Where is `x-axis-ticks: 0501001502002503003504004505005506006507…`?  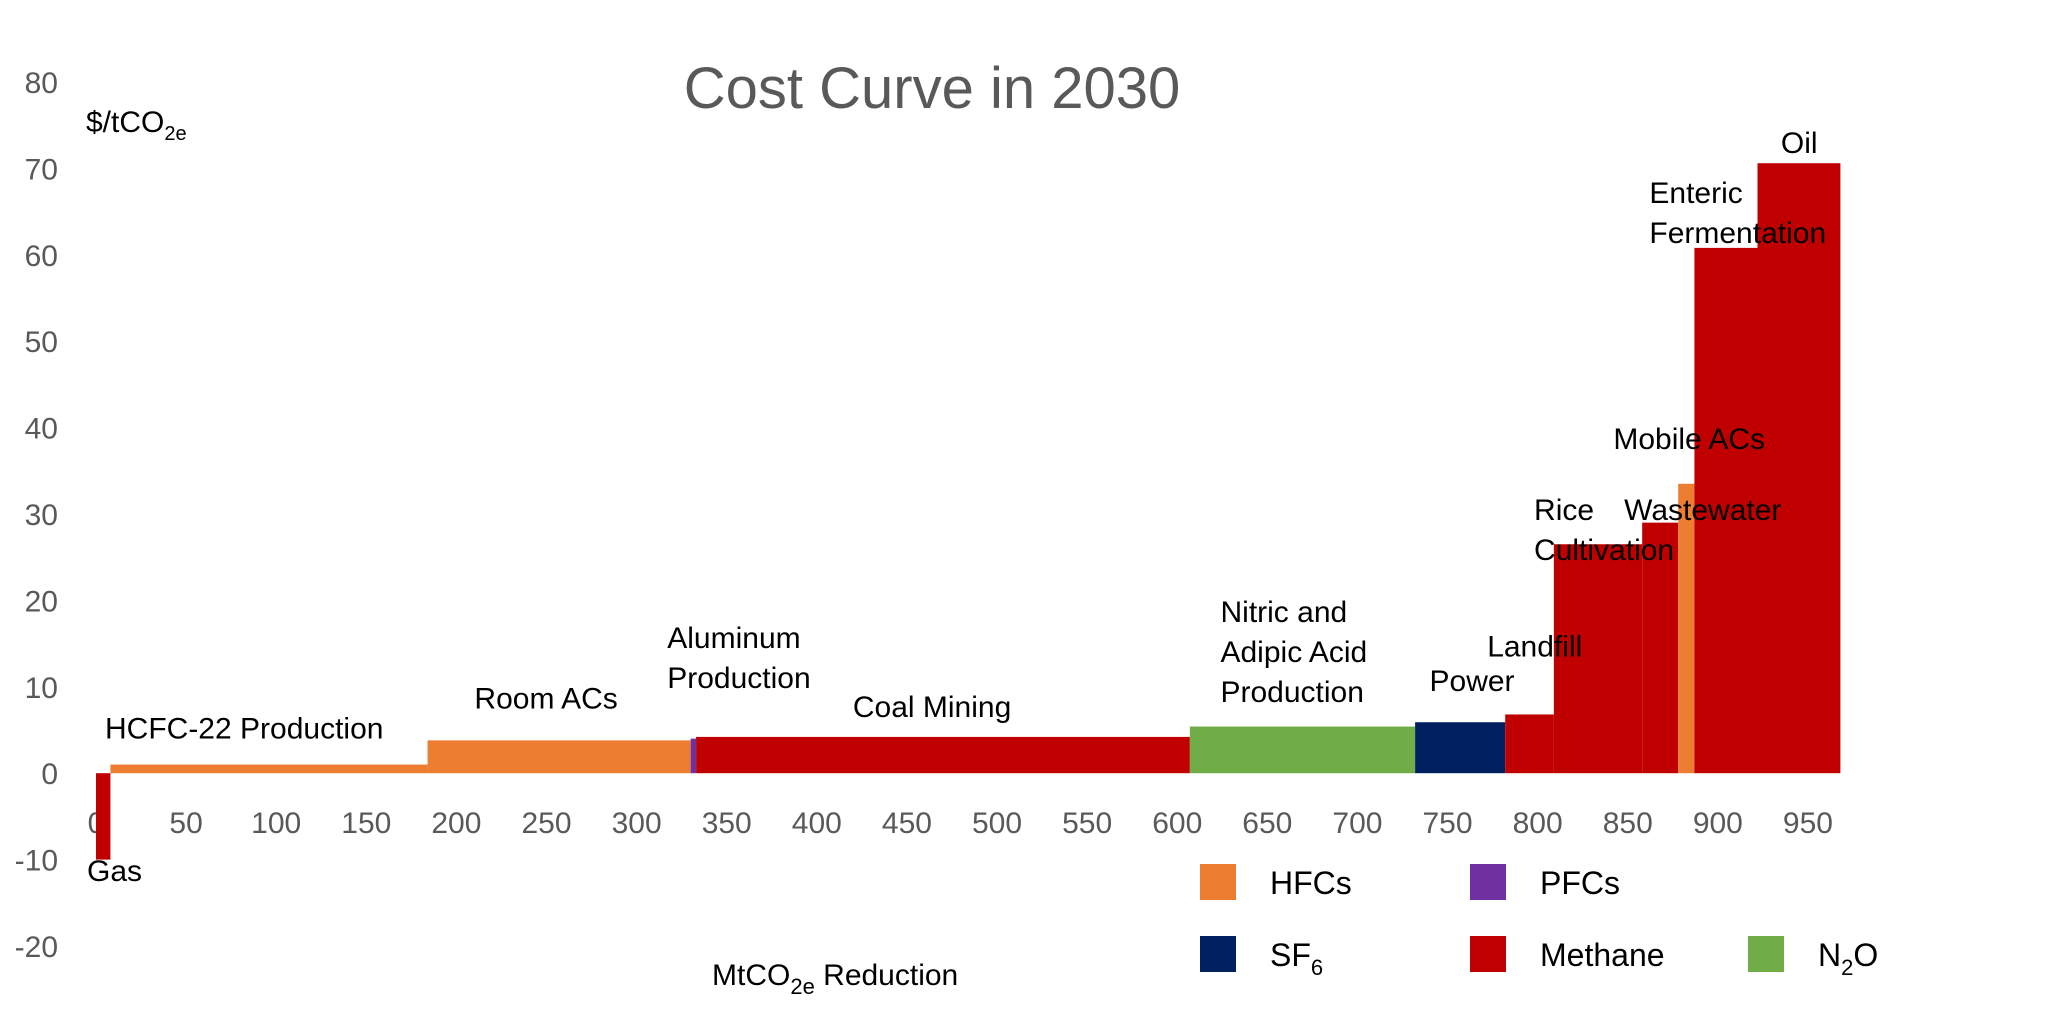 x-axis-ticks: 0501001502002503003504004505005506006507… is located at coordinates (960, 823).